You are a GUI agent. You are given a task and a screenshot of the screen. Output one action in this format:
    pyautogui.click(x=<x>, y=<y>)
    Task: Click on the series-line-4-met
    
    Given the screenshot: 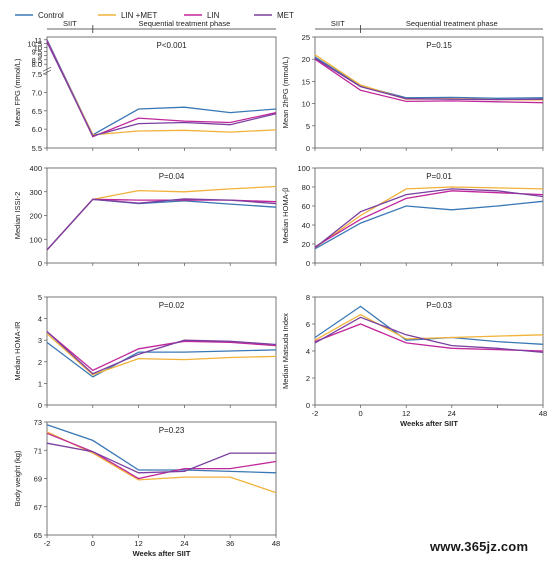 What is the action you would take?
    pyautogui.click(x=161, y=353)
    